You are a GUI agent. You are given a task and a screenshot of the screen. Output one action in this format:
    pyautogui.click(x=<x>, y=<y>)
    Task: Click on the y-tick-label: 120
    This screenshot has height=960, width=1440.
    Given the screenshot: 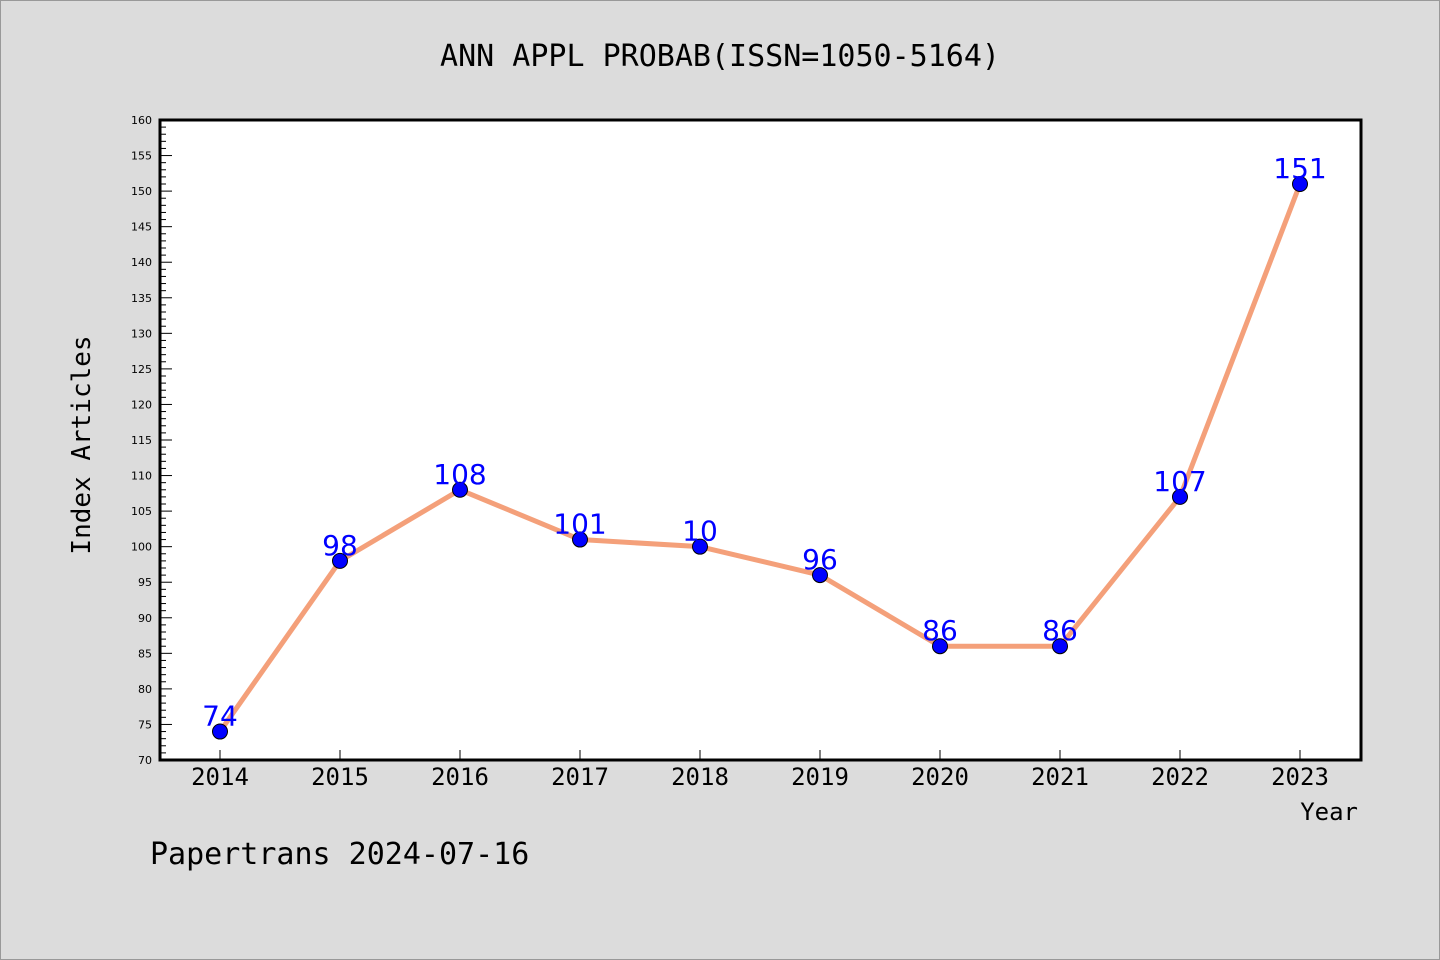 What is the action you would take?
    pyautogui.click(x=141, y=404)
    